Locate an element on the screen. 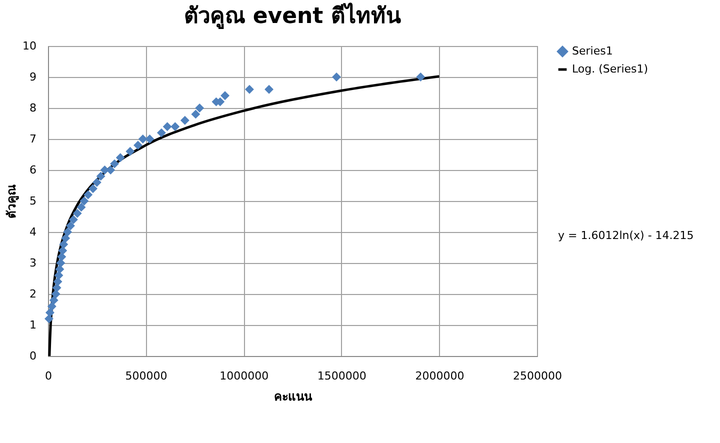 This screenshot has width=720, height=443. y-tick-label: 2 is located at coordinates (33, 294).